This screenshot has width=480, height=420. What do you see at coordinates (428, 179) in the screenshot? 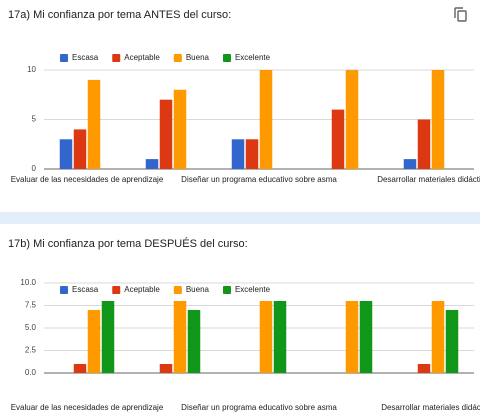
I see `x-tick-label: Desarrollar materiales didáctic` at bounding box center [428, 179].